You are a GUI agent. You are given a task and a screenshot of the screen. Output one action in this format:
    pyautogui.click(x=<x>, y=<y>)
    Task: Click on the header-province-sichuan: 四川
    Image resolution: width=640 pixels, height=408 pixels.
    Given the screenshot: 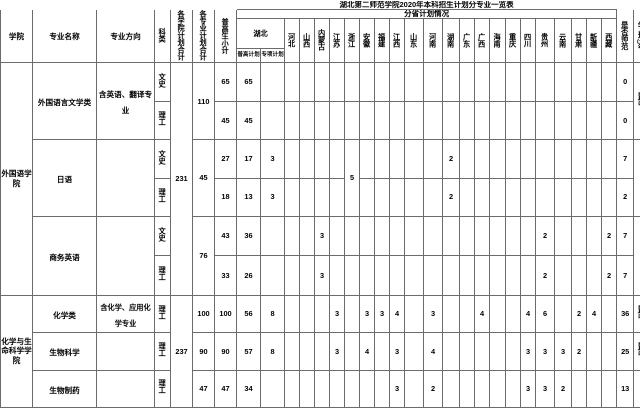 What is the action you would take?
    pyautogui.click(x=528, y=41)
    